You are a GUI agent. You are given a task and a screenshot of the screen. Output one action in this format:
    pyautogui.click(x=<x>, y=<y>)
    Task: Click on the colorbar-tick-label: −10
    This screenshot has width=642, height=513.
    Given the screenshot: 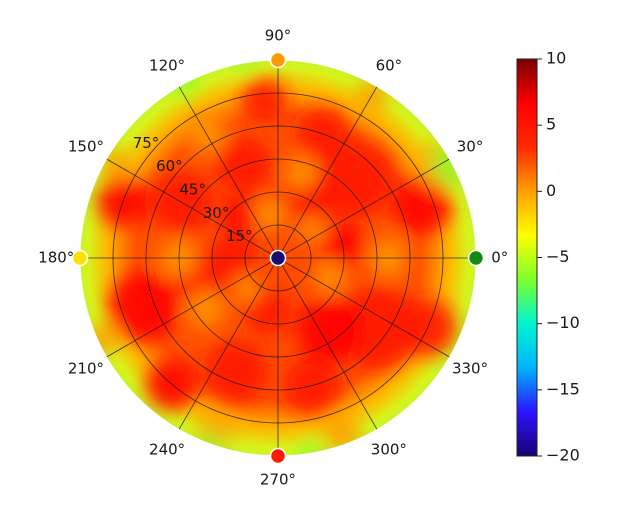 What is the action you would take?
    pyautogui.click(x=563, y=322)
    